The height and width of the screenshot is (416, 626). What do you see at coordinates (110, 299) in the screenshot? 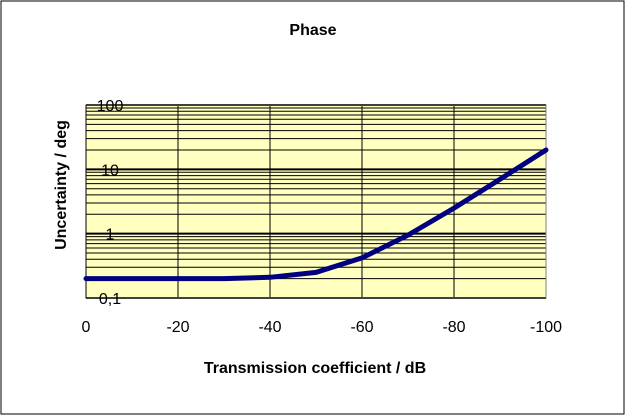
I see `y-tick-label: 0,1` at bounding box center [110, 299].